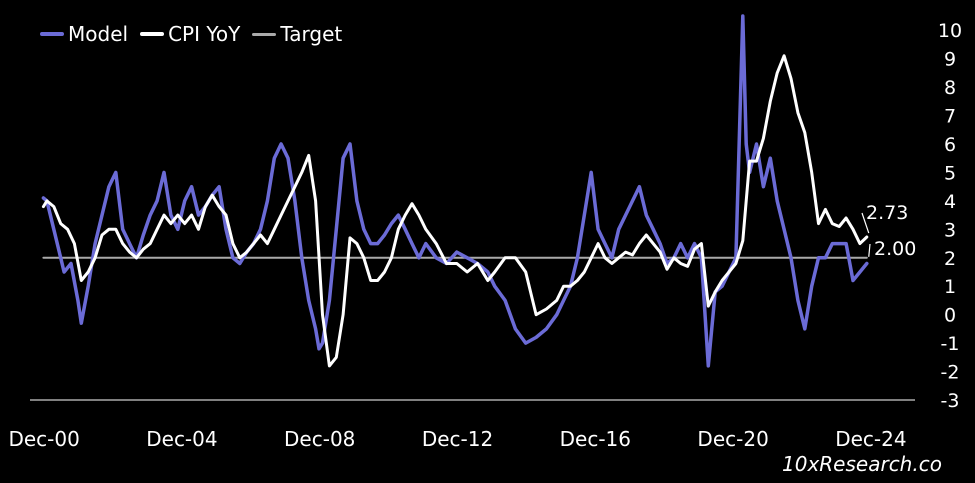 This screenshot has width=975, height=483. What do you see at coordinates (152, 34) in the screenshot?
I see `legend-swatch-cpi` at bounding box center [152, 34].